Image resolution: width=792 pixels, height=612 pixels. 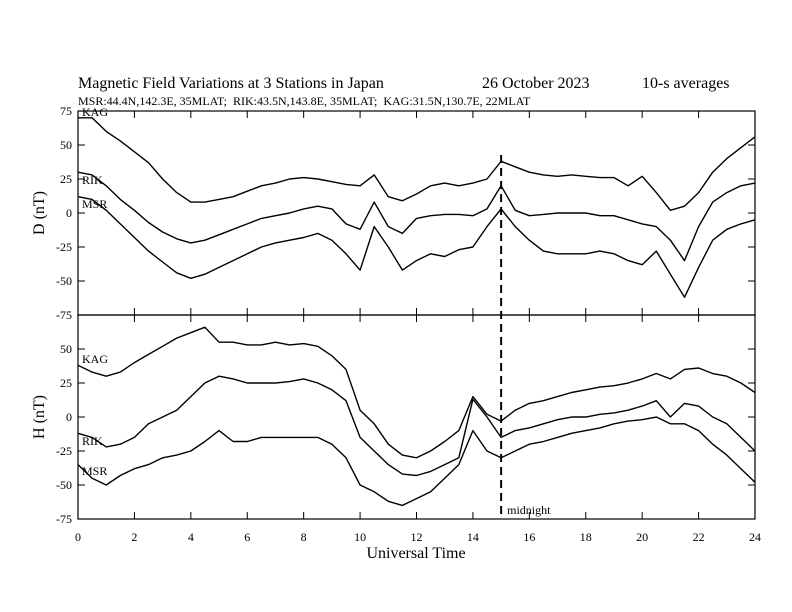 I want to click on x-tick-label: 6, so click(x=247, y=537).